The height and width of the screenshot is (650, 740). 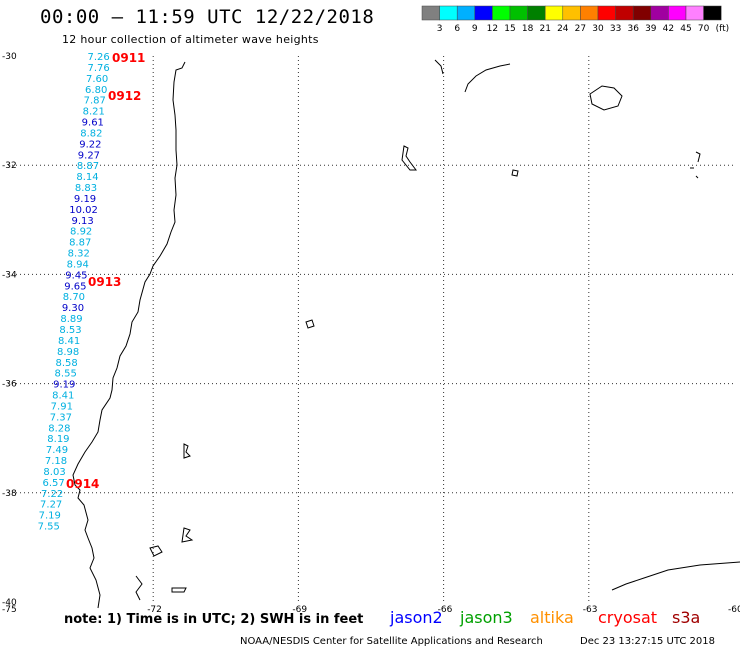 I want to click on east-islet-a, so click(x=698, y=157).